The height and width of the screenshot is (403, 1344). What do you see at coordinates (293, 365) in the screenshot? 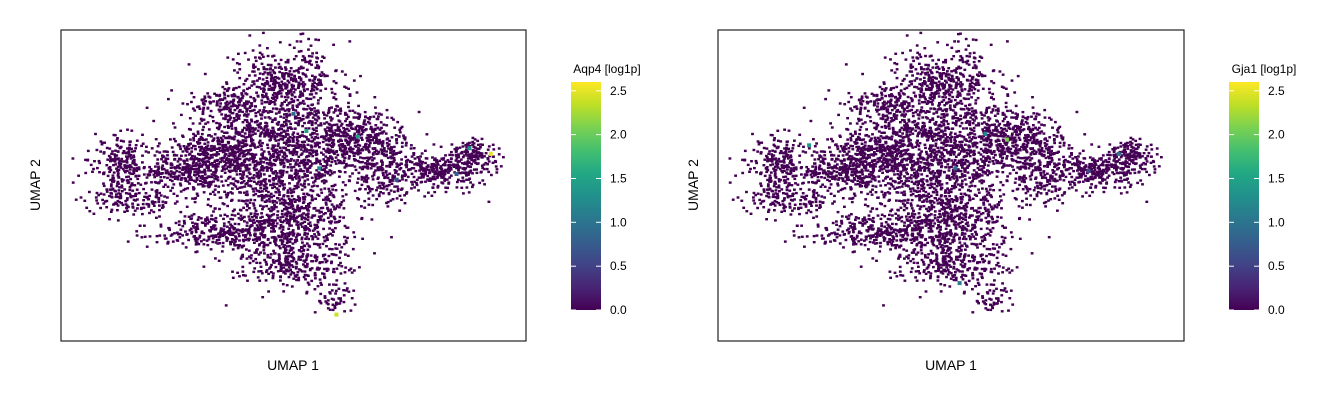
I see `x-axis-label: UMAP 1` at bounding box center [293, 365].